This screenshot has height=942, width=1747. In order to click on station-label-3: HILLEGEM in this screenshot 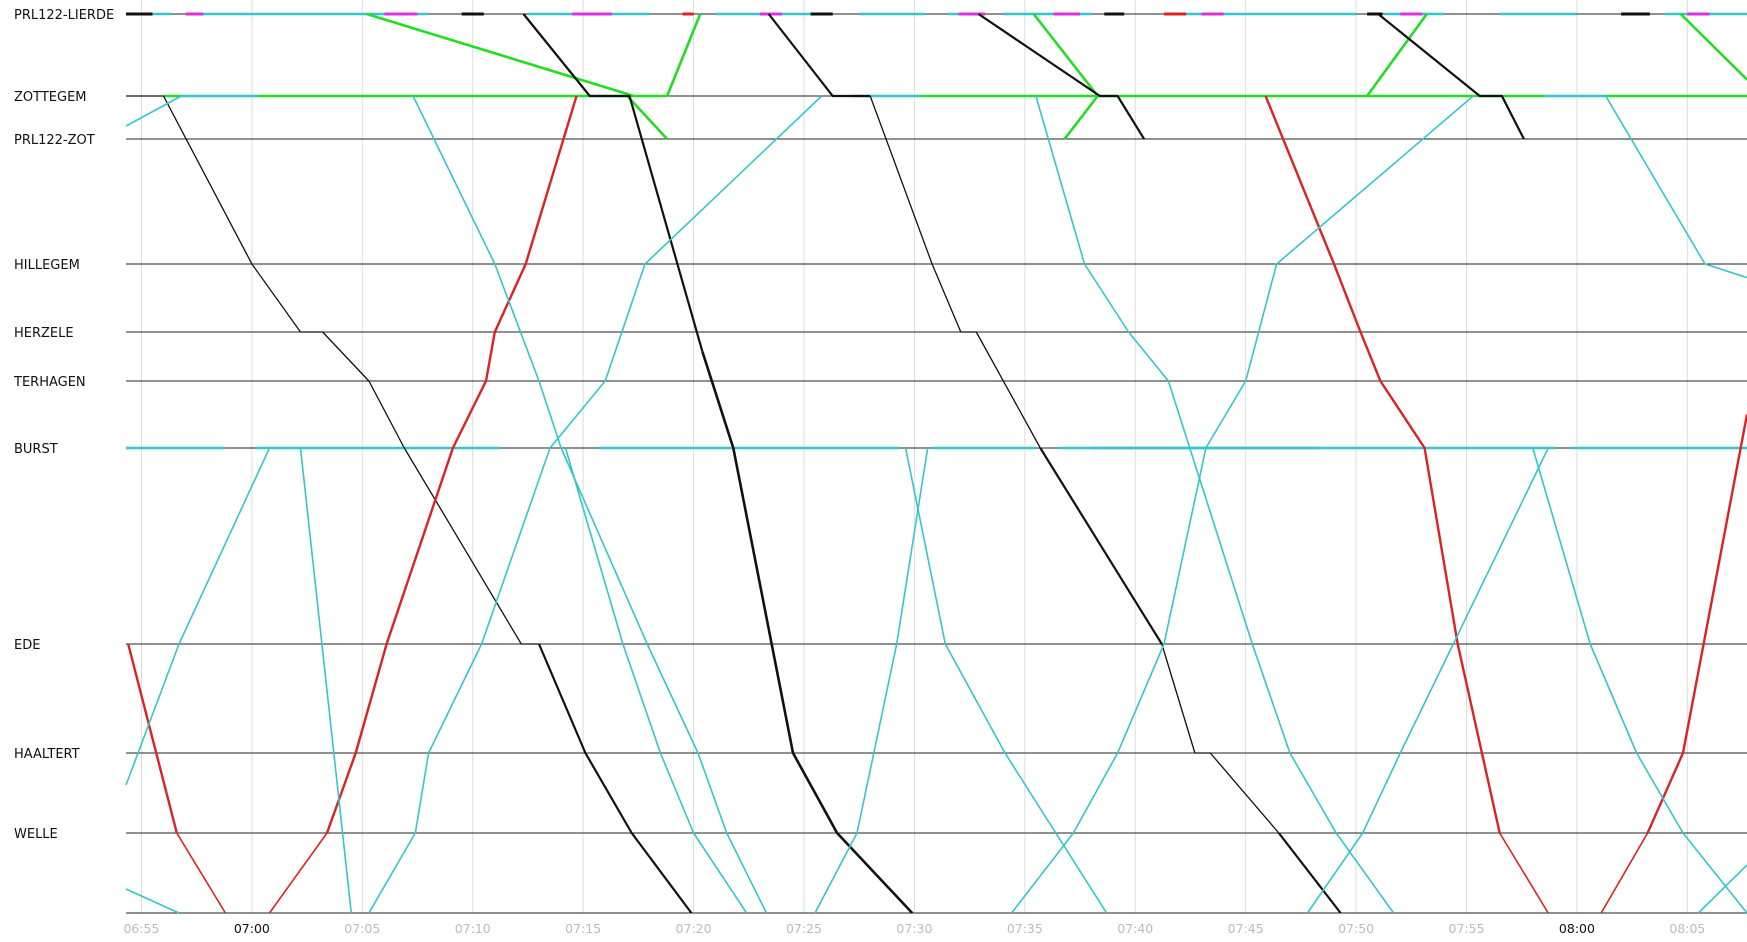, I will do `click(47, 265)`.